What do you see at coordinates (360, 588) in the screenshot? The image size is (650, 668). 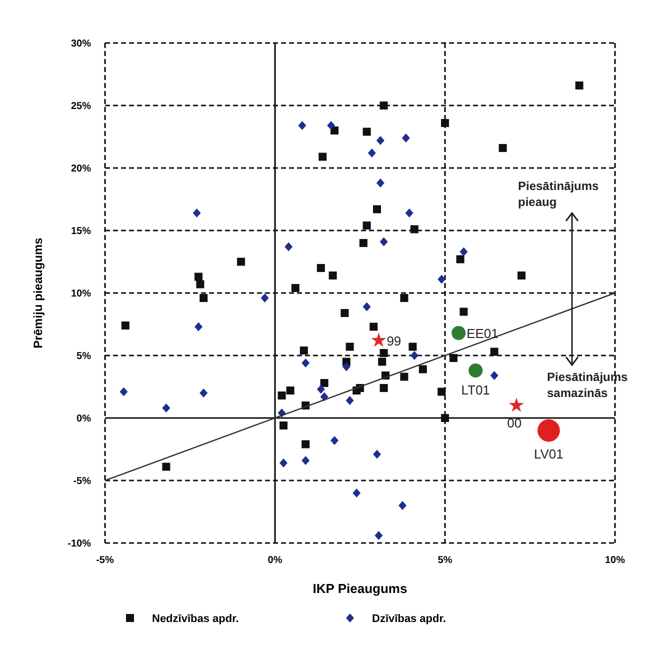 I see `x-axis-title: IKP Pieaugums` at bounding box center [360, 588].